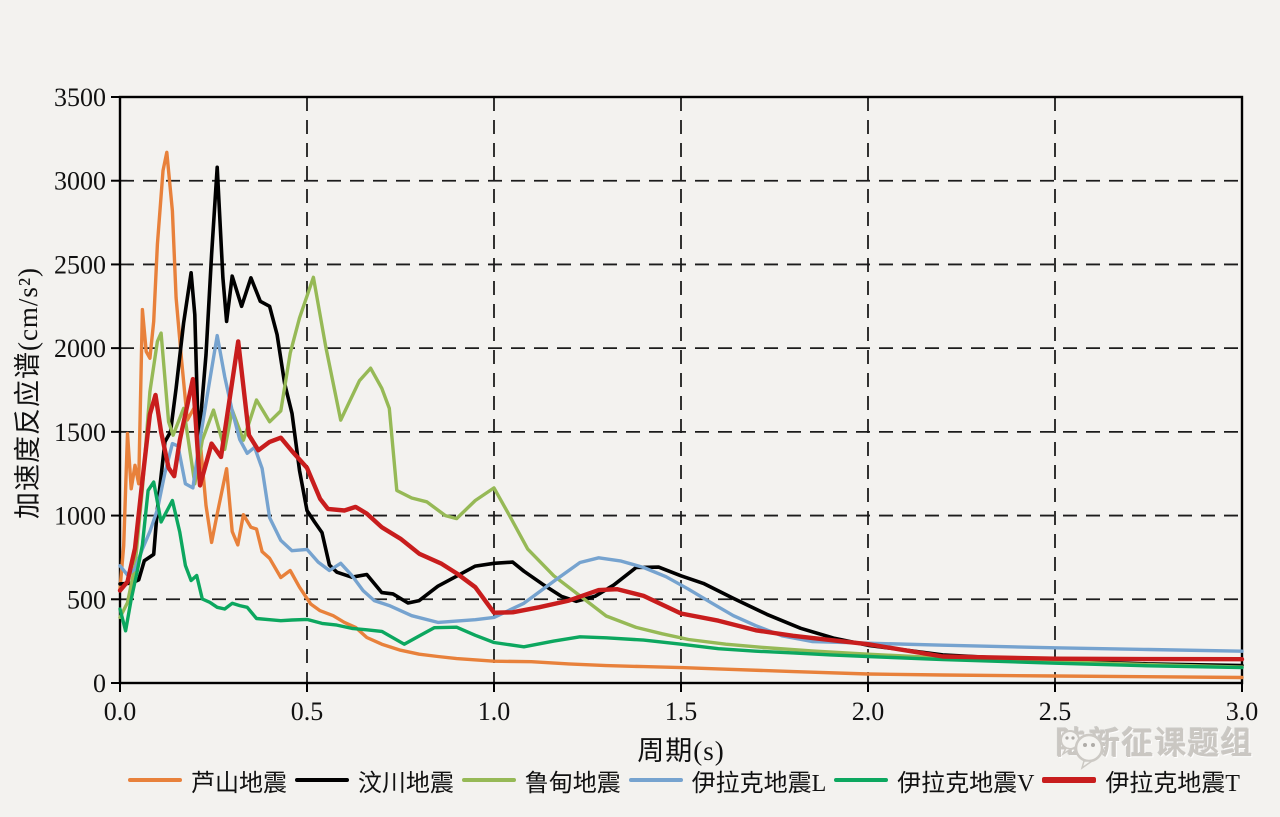  What do you see at coordinates (494, 711) in the screenshot?
I see `x-tick-label: 1.0` at bounding box center [494, 711].